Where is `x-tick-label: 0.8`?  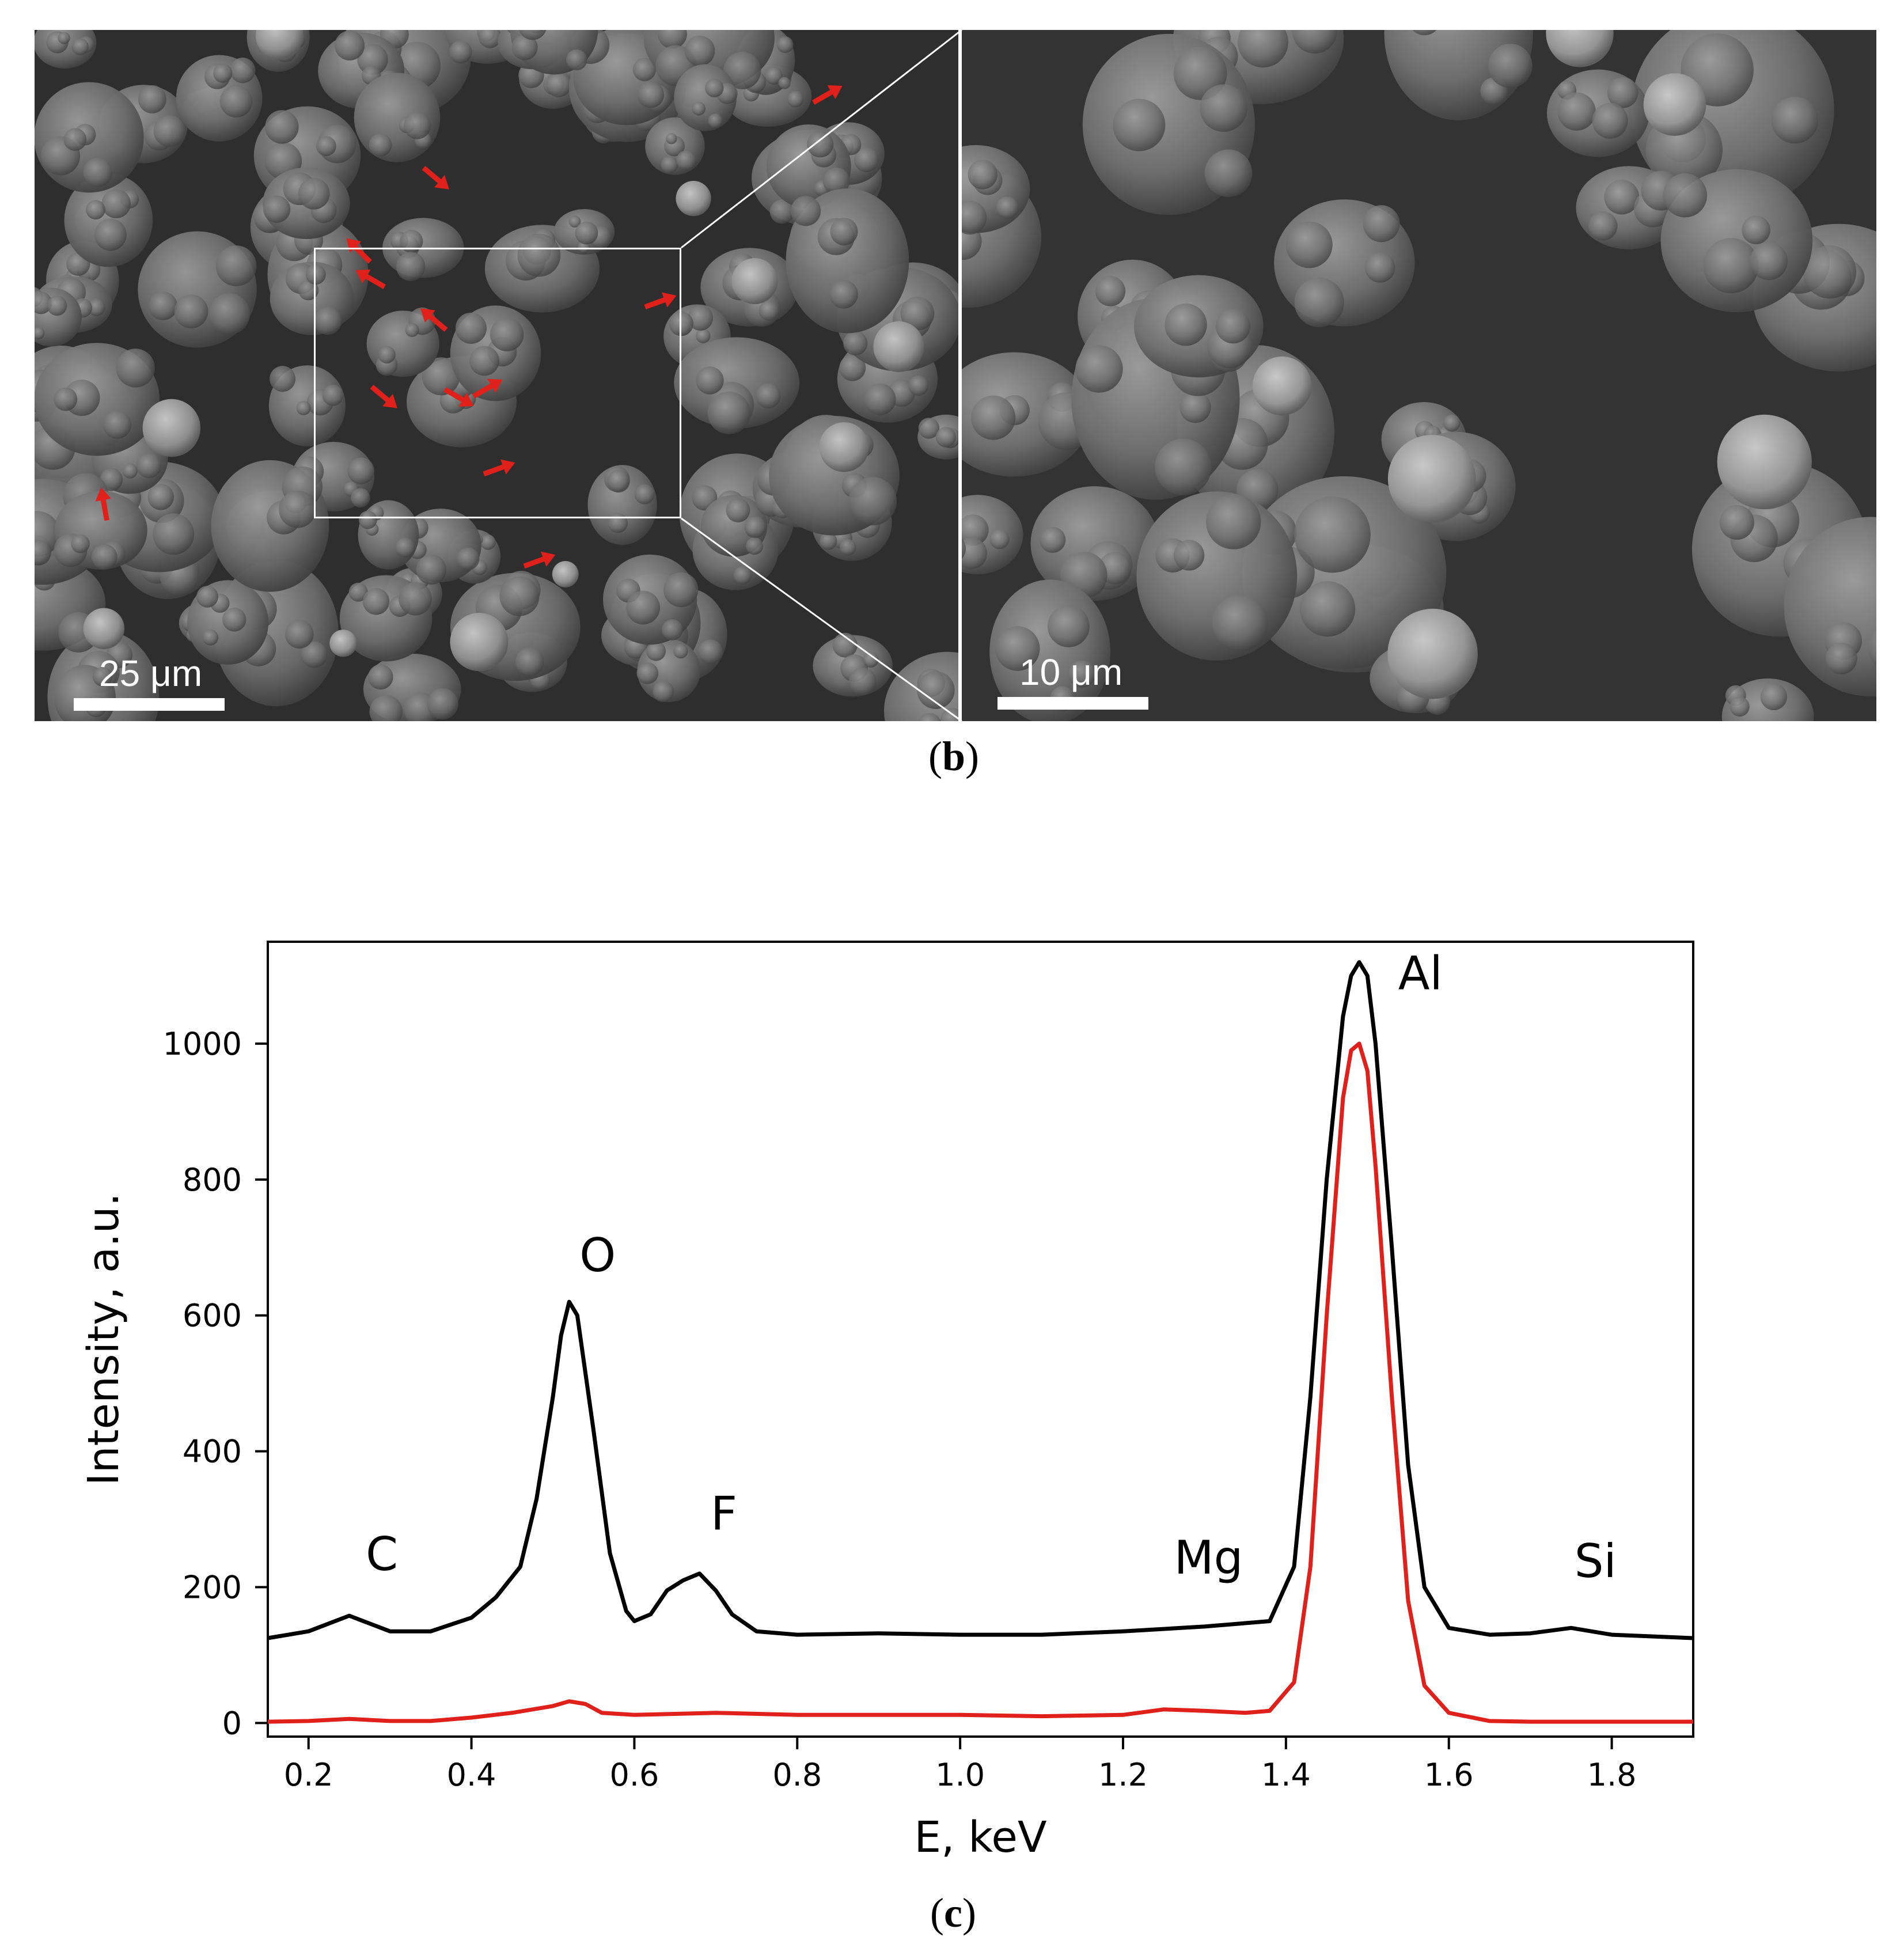 x-tick-label: 0.8 is located at coordinates (797, 1775).